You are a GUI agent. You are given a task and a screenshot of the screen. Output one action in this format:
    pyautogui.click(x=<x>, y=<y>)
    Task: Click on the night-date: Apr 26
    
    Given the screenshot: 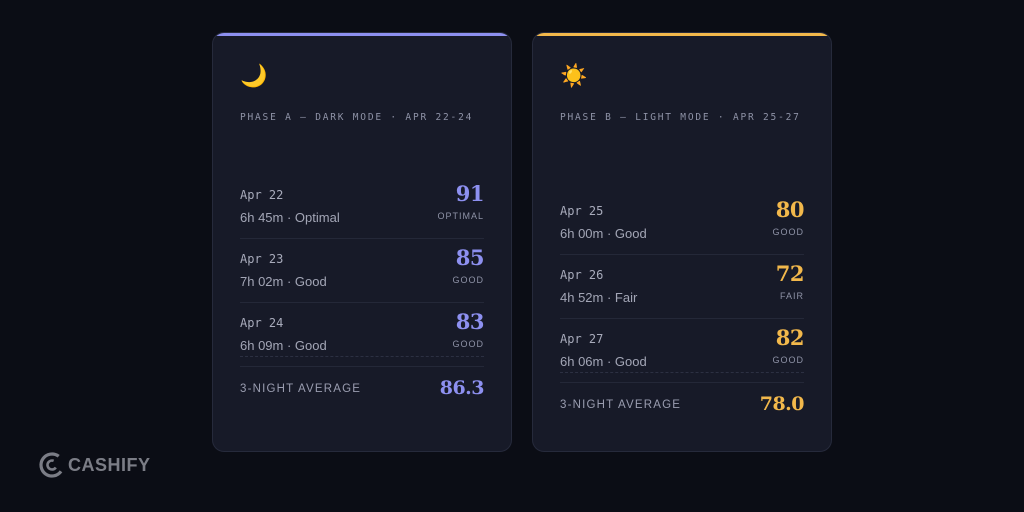 What is the action you would take?
    pyautogui.click(x=582, y=275)
    